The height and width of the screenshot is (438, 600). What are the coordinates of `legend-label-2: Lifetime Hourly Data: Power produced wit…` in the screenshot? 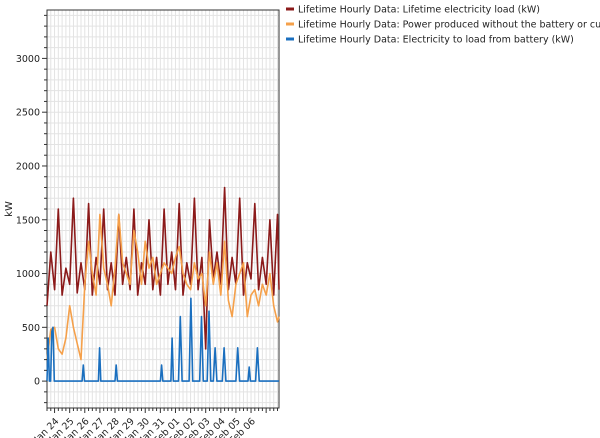 It's located at (449, 25).